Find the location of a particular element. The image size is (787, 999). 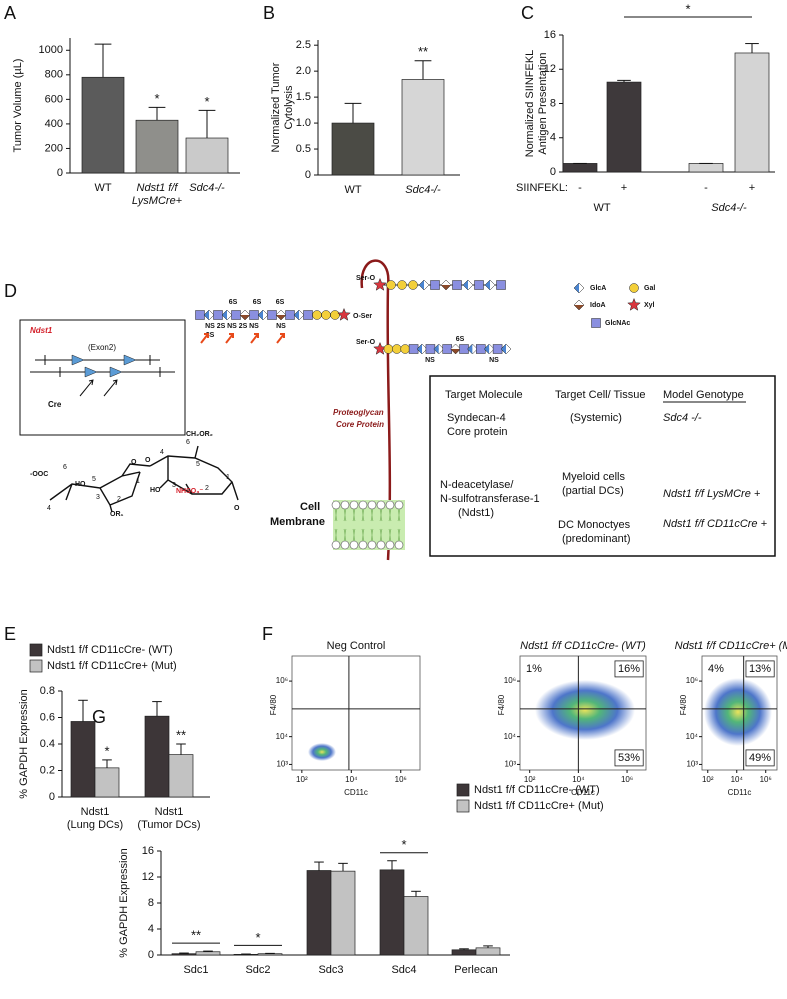

x-tick-label: LysMCre+ is located at coordinates (157, 201).